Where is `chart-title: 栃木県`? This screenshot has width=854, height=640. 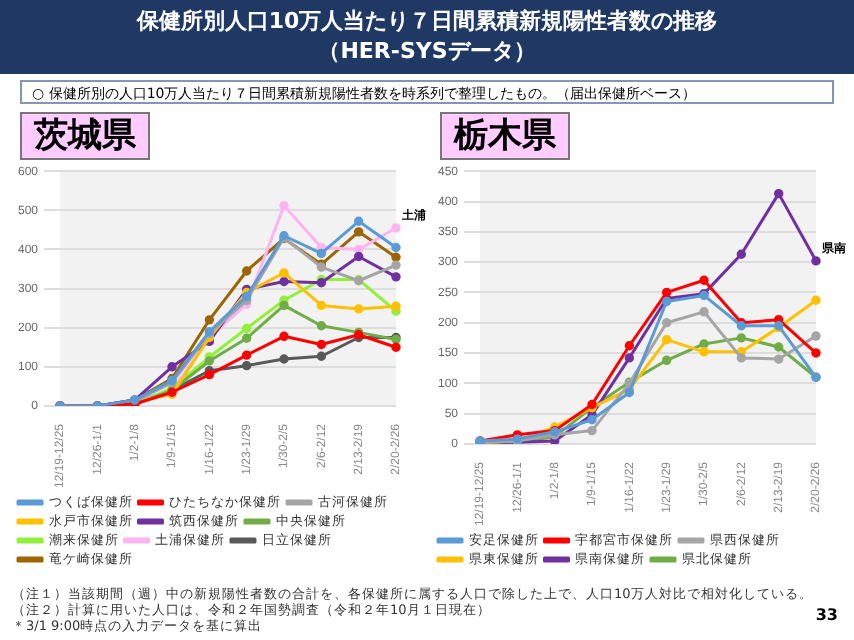
chart-title: 栃木県 is located at coordinates (505, 136).